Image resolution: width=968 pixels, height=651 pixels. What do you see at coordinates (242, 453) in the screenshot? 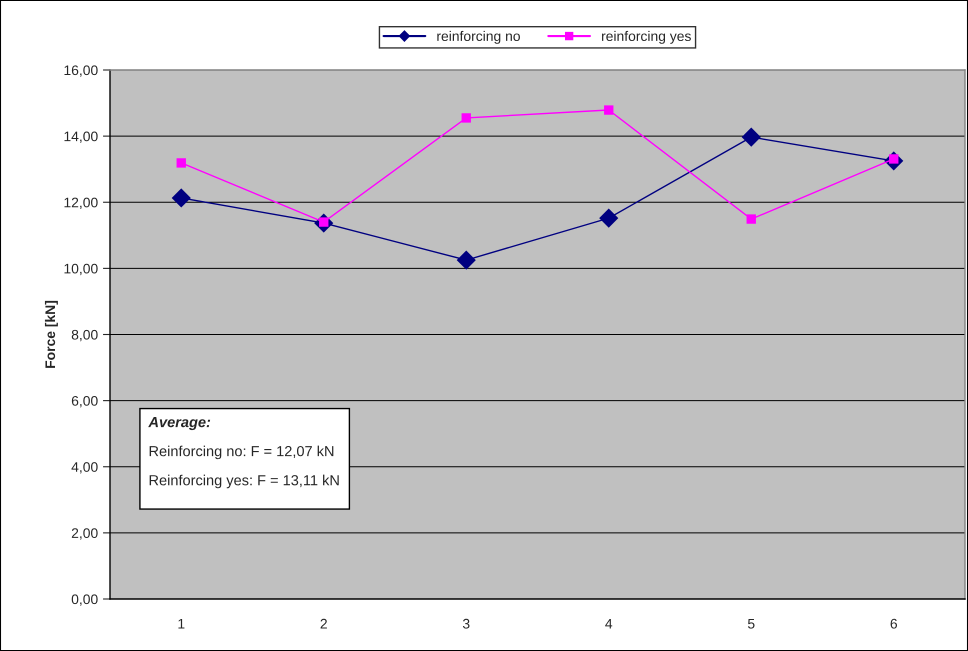
I see `annotation: Reinforcing no: F = 12,07 kN` at bounding box center [242, 453].